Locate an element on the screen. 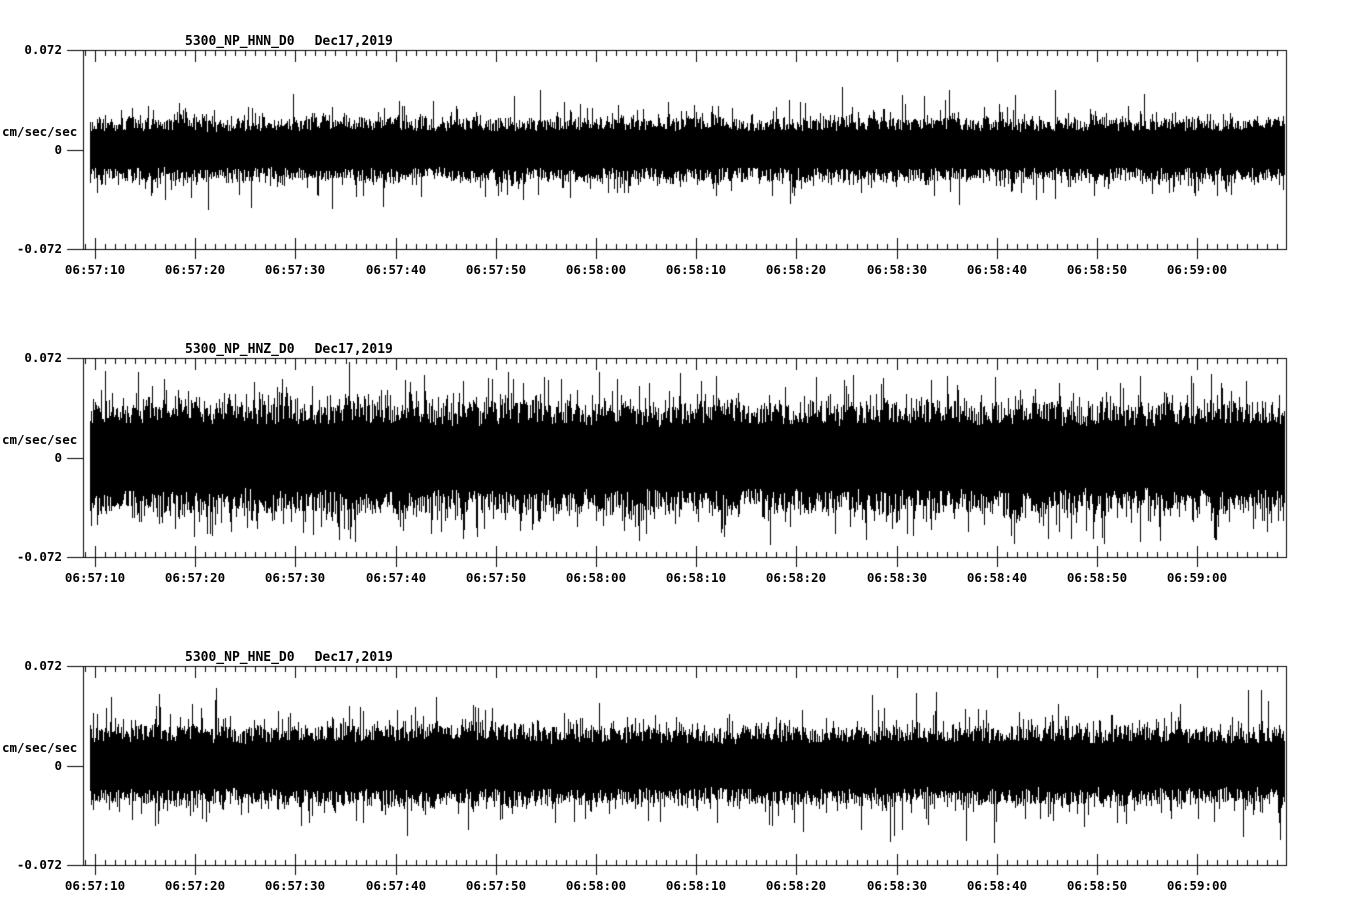 The height and width of the screenshot is (924, 1358). panel-title: 5300_NP_HNZ_D0 Dec17,2019 is located at coordinates (289, 349).